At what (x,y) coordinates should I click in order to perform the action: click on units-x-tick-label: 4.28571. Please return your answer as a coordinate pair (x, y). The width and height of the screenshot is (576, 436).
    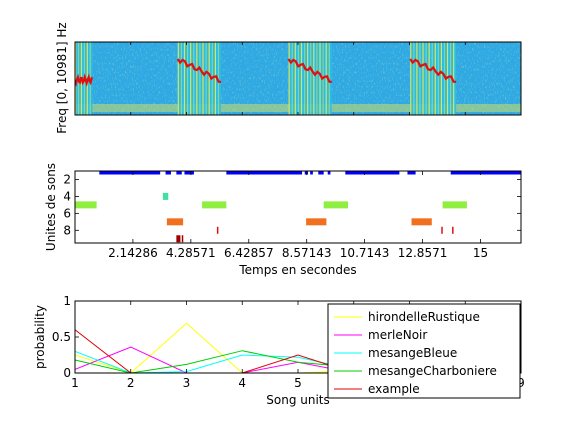
    Looking at the image, I should click on (191, 253).